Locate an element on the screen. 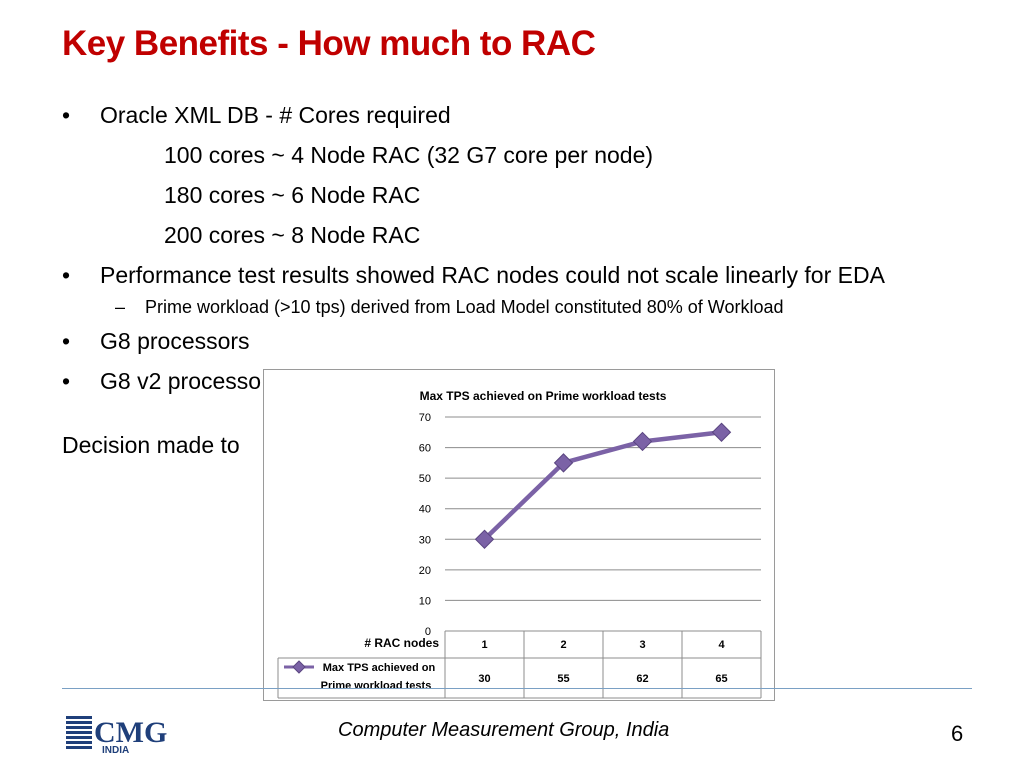 The height and width of the screenshot is (768, 1024). table-row-label: # RAC nodes is located at coordinates (401, 643).